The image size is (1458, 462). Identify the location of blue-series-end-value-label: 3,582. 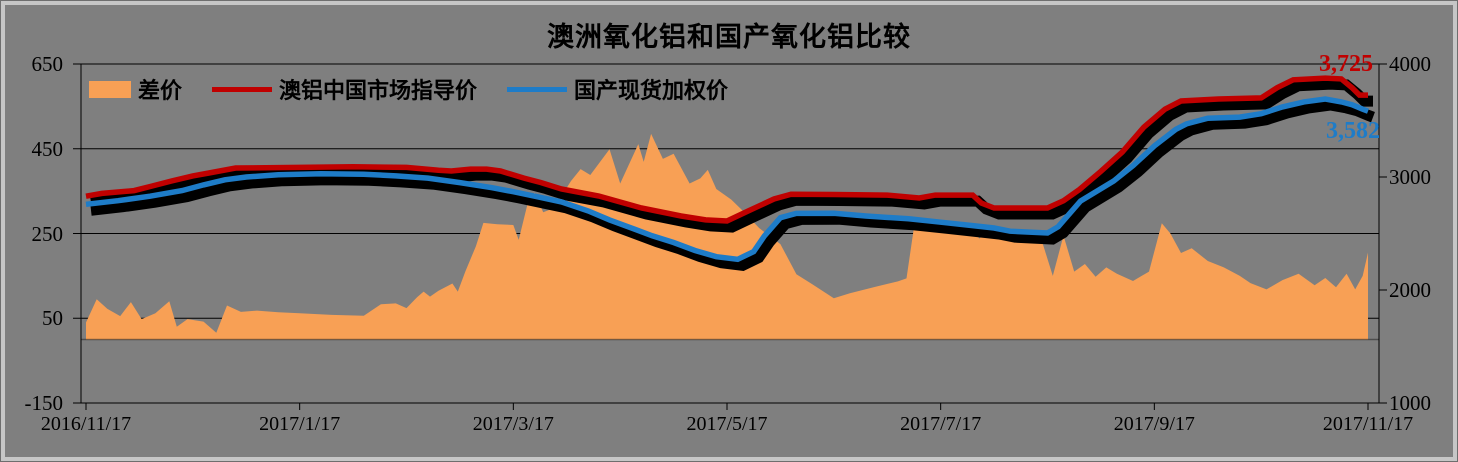
(1353, 131).